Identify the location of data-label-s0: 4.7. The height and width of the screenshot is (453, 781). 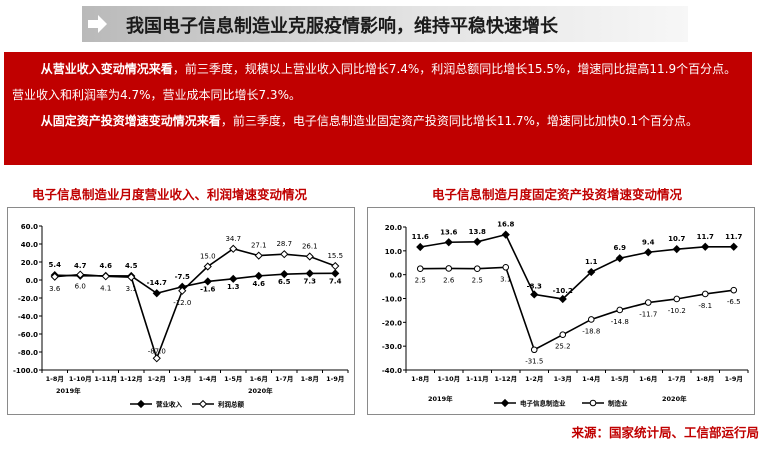
(80, 266).